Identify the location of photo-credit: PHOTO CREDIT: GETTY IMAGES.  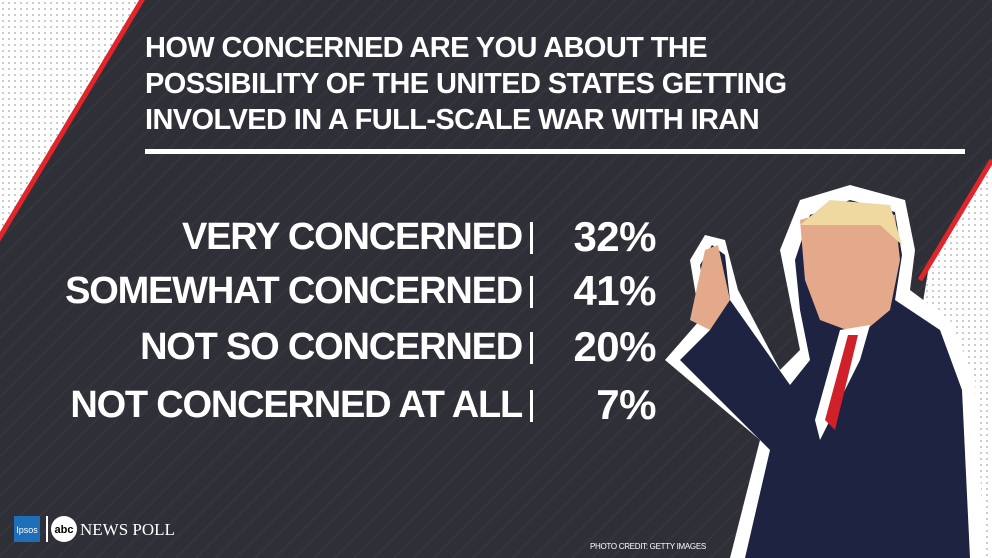
(648, 546).